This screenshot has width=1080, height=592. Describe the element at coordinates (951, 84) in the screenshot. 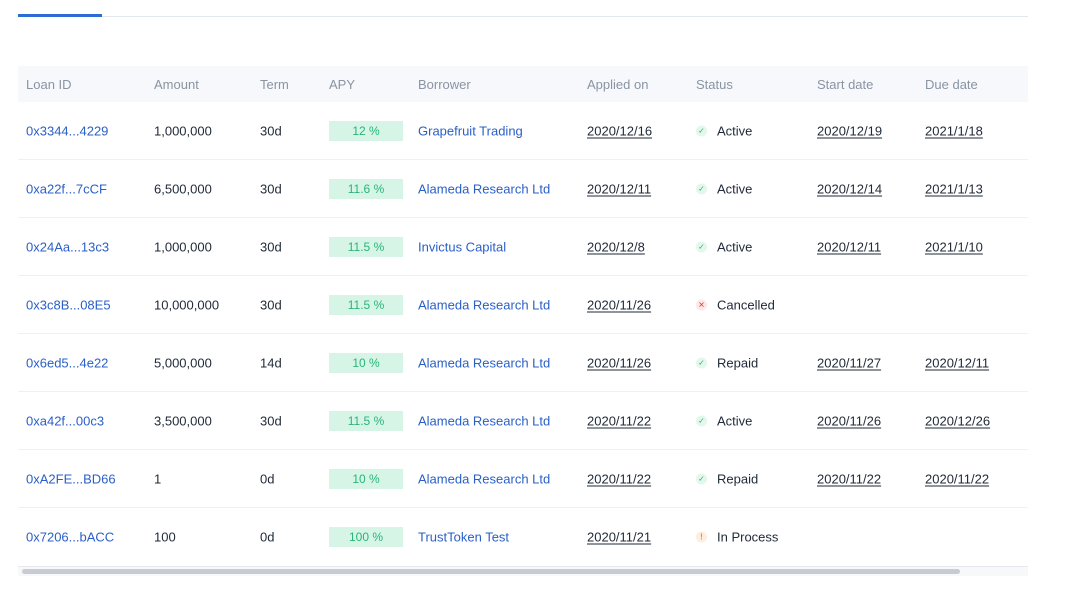

I see `header-due-date: Due date` at that location.